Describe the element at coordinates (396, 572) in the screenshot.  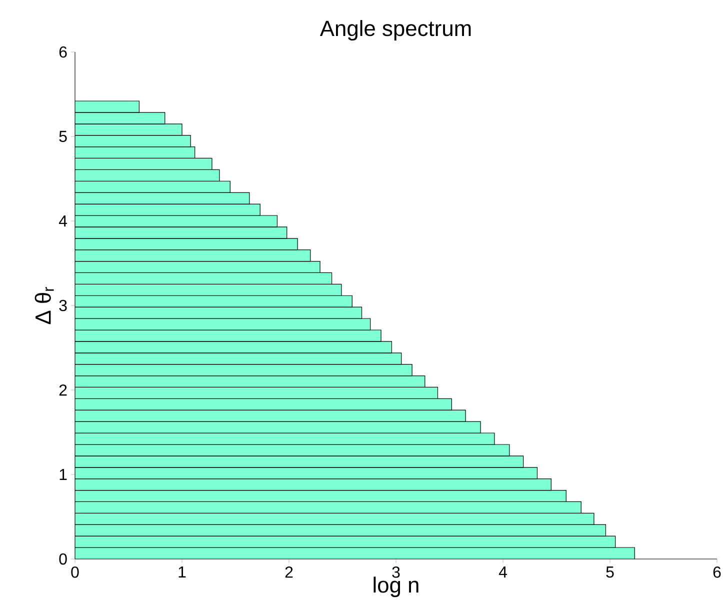
I see `x-tick-label: 3` at that location.